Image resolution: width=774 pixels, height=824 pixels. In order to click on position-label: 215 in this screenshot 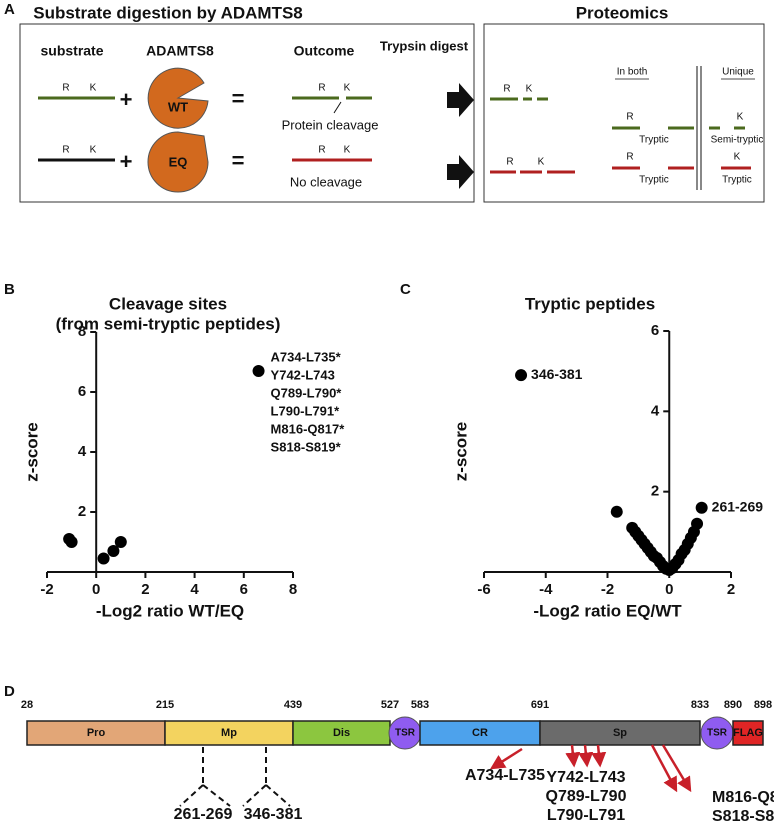, I will do `click(165, 705)`.